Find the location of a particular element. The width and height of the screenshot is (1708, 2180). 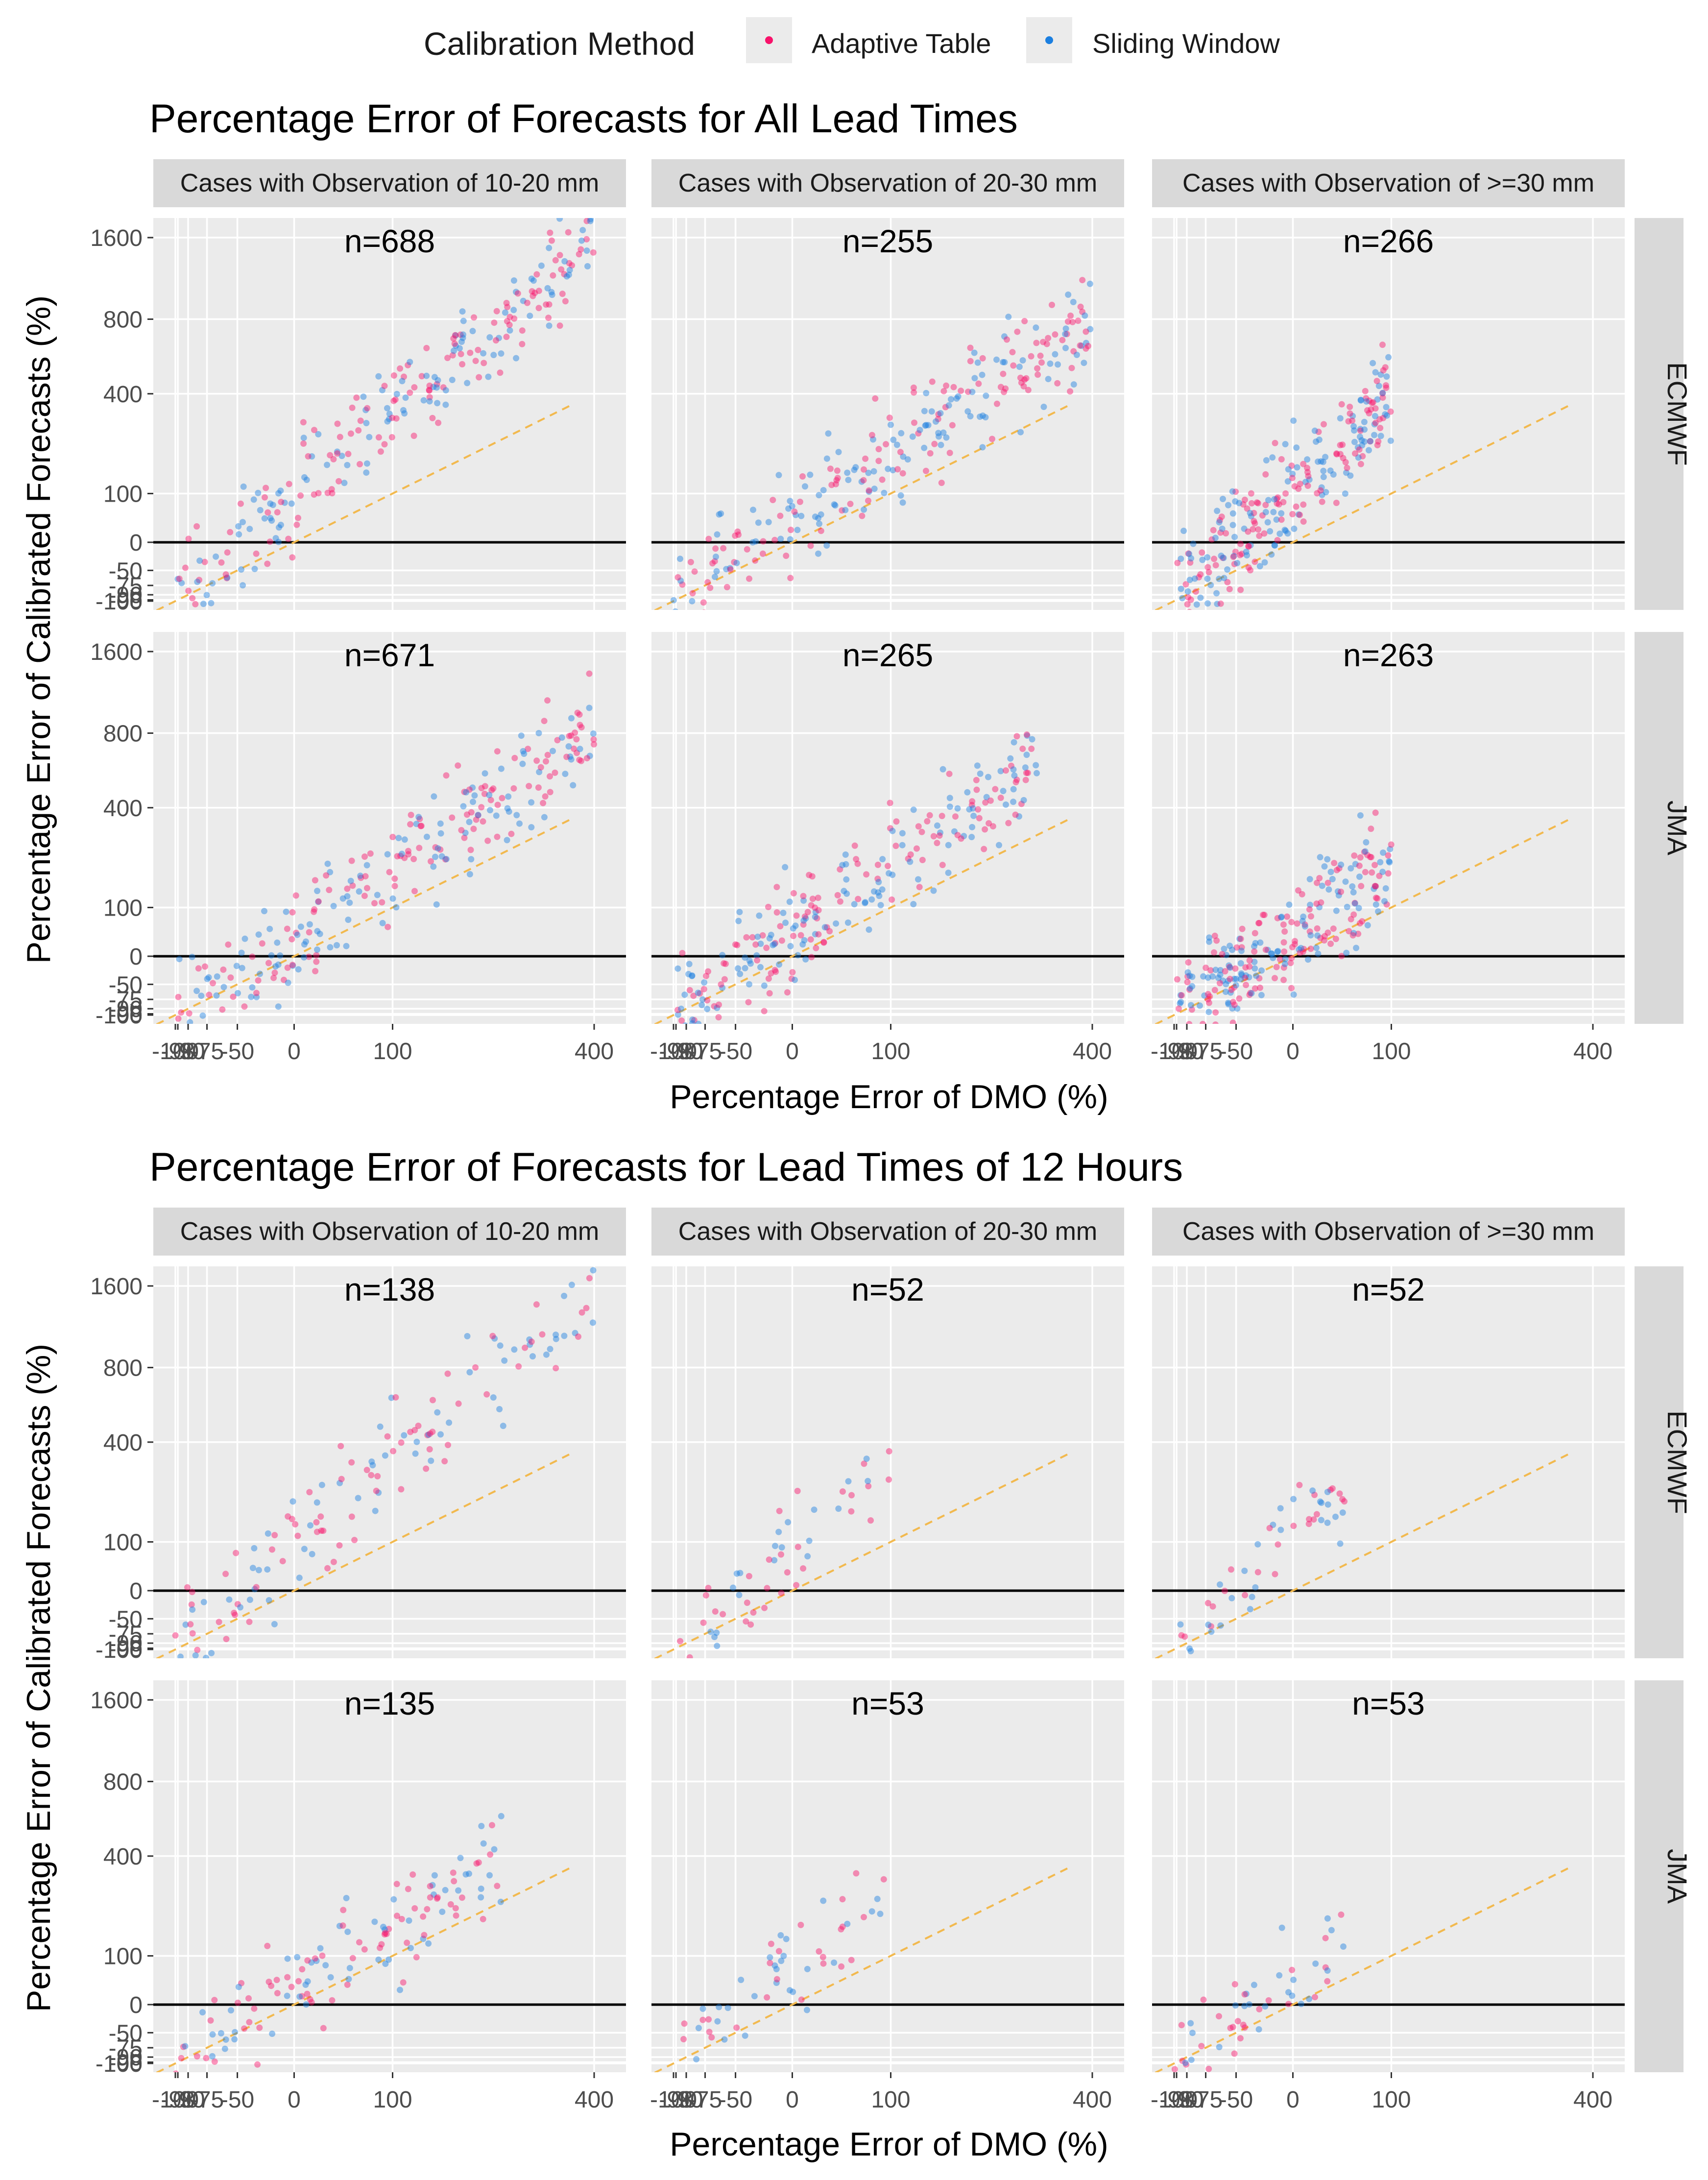

identity-reference-line is located at coordinates (861, 921).